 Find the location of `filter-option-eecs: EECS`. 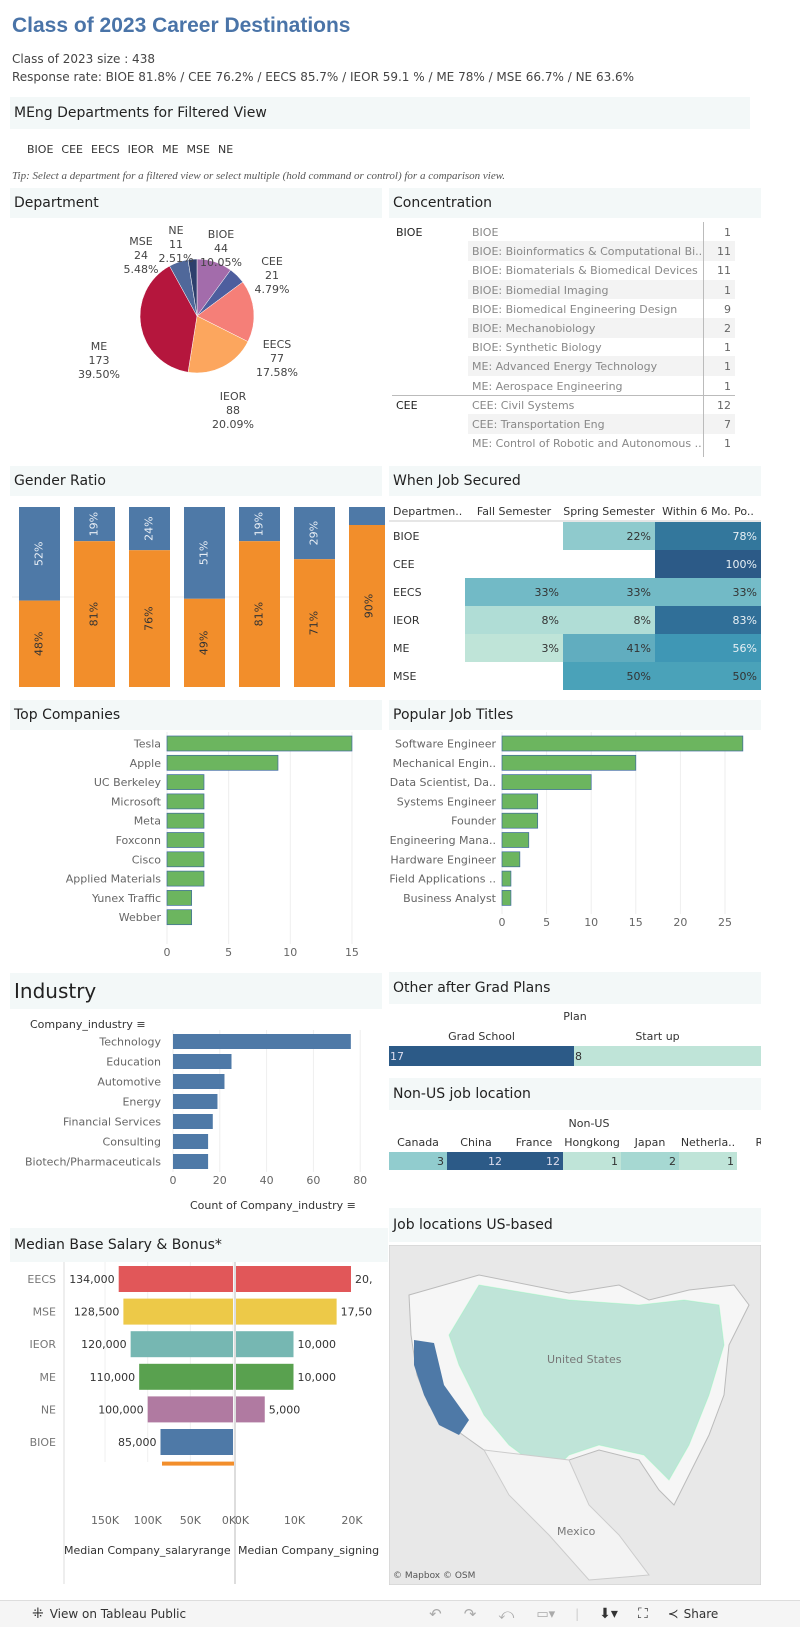

filter-option-eecs: EECS is located at coordinates (105, 149).